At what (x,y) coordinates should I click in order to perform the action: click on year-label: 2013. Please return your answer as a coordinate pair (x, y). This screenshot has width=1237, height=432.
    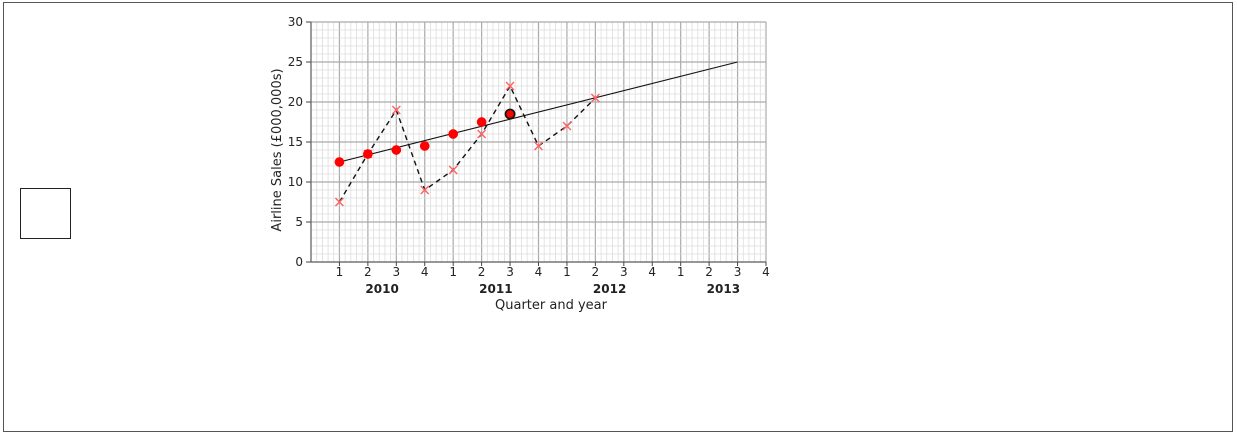
    Looking at the image, I should click on (723, 289).